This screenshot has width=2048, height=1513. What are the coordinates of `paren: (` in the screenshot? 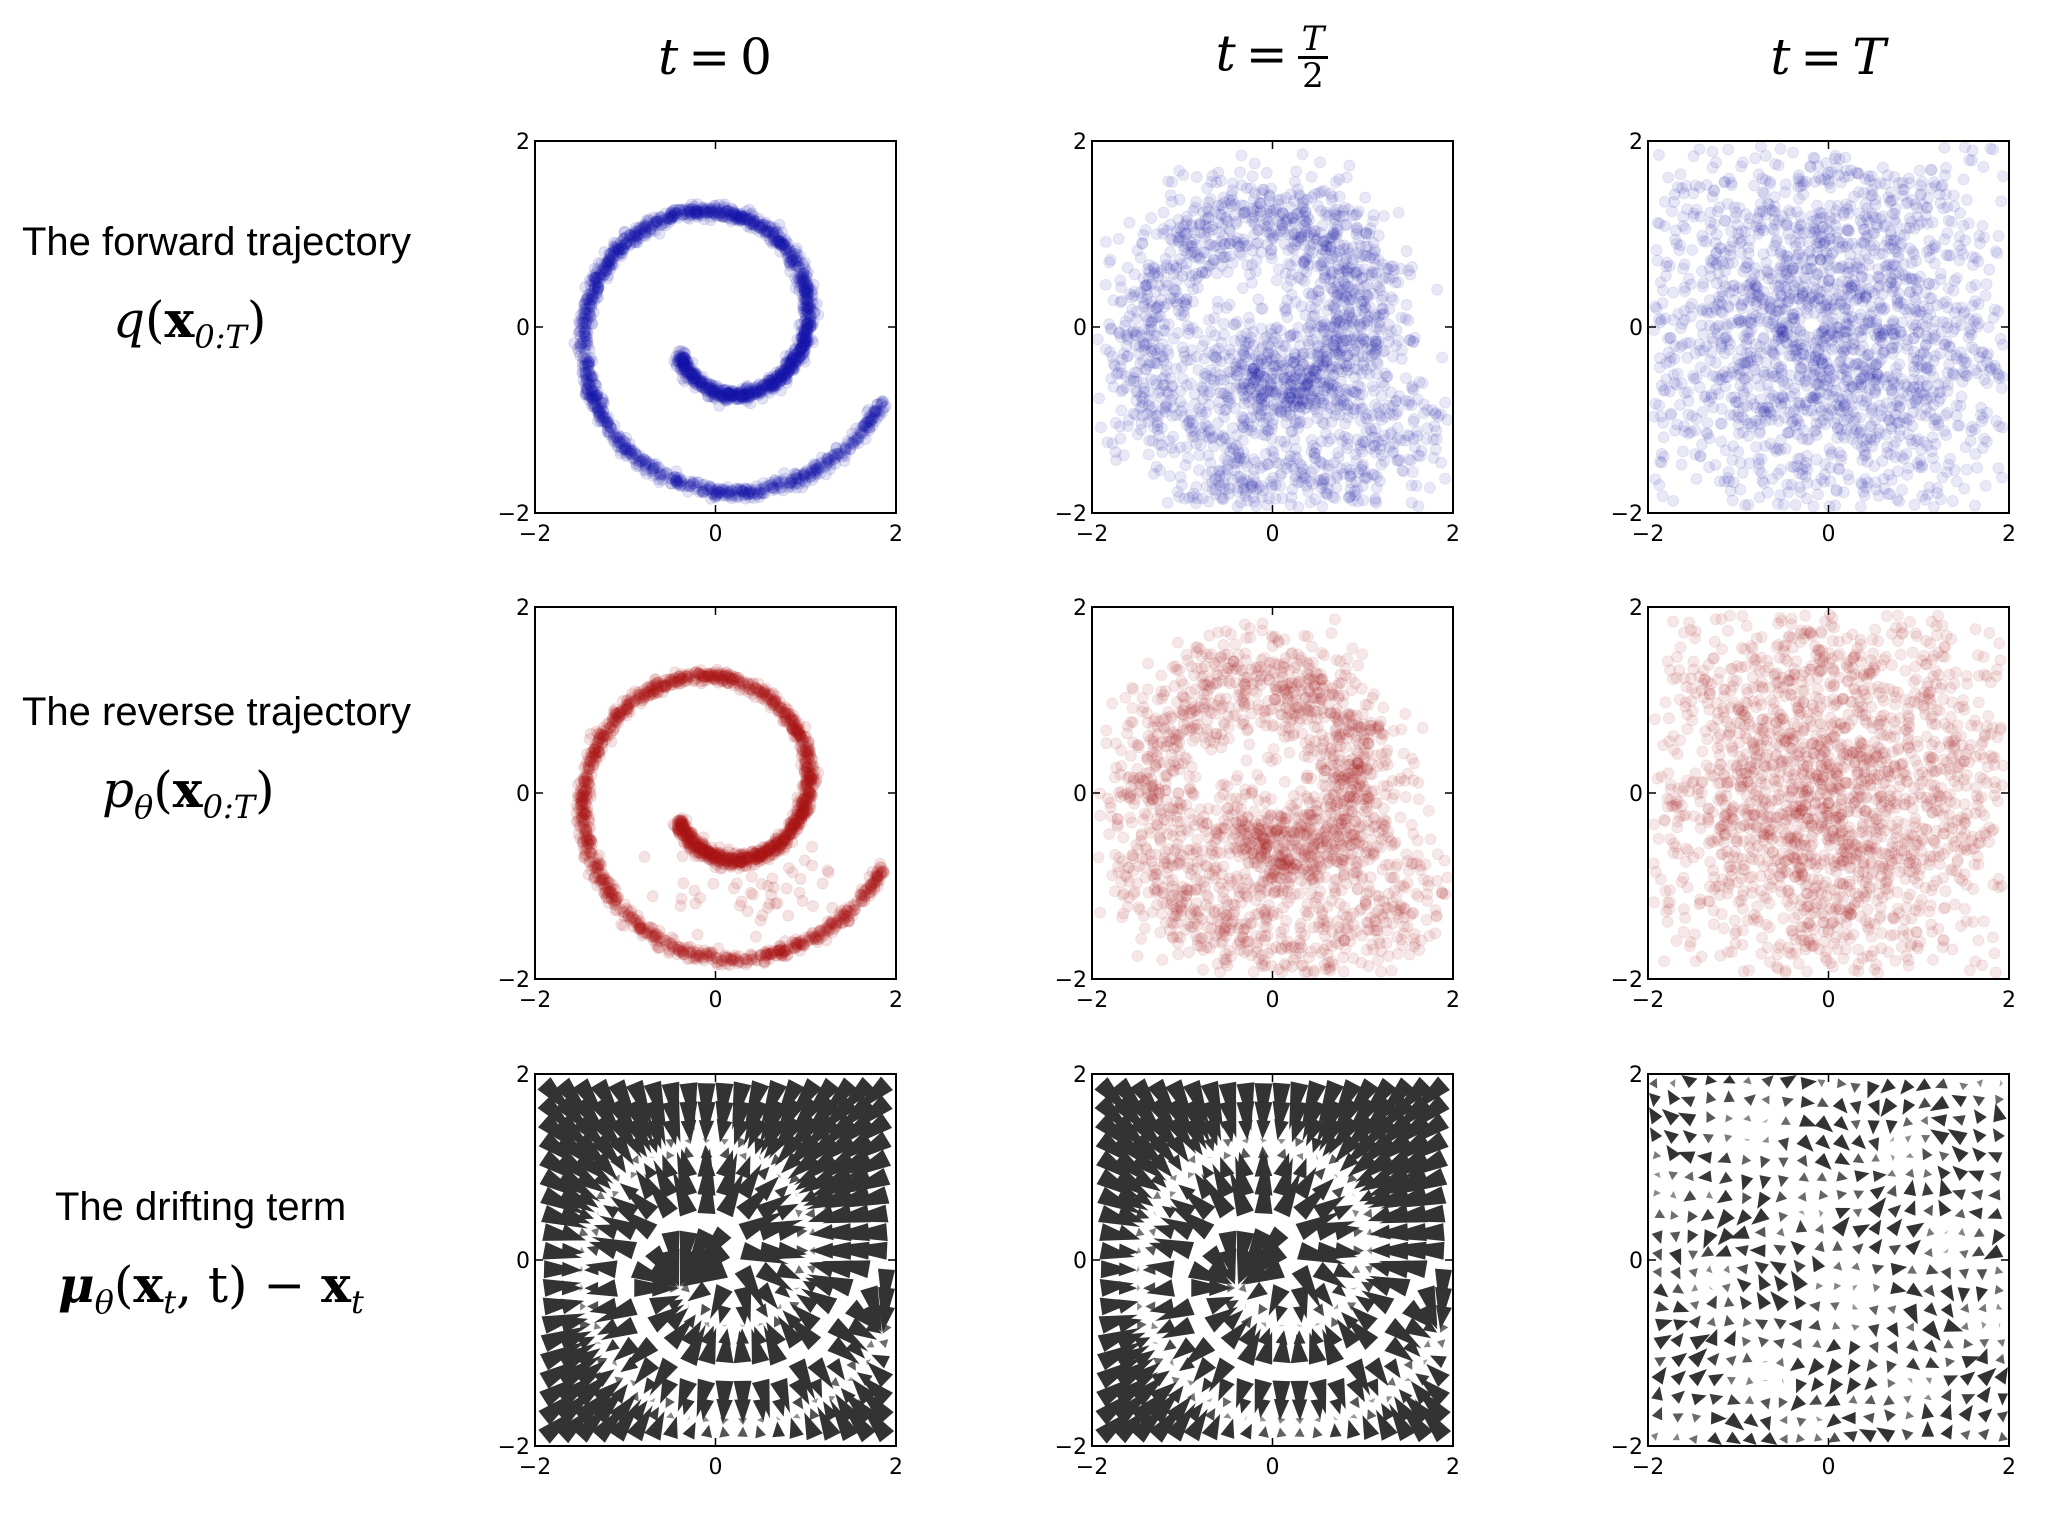 It's located at (163, 790).